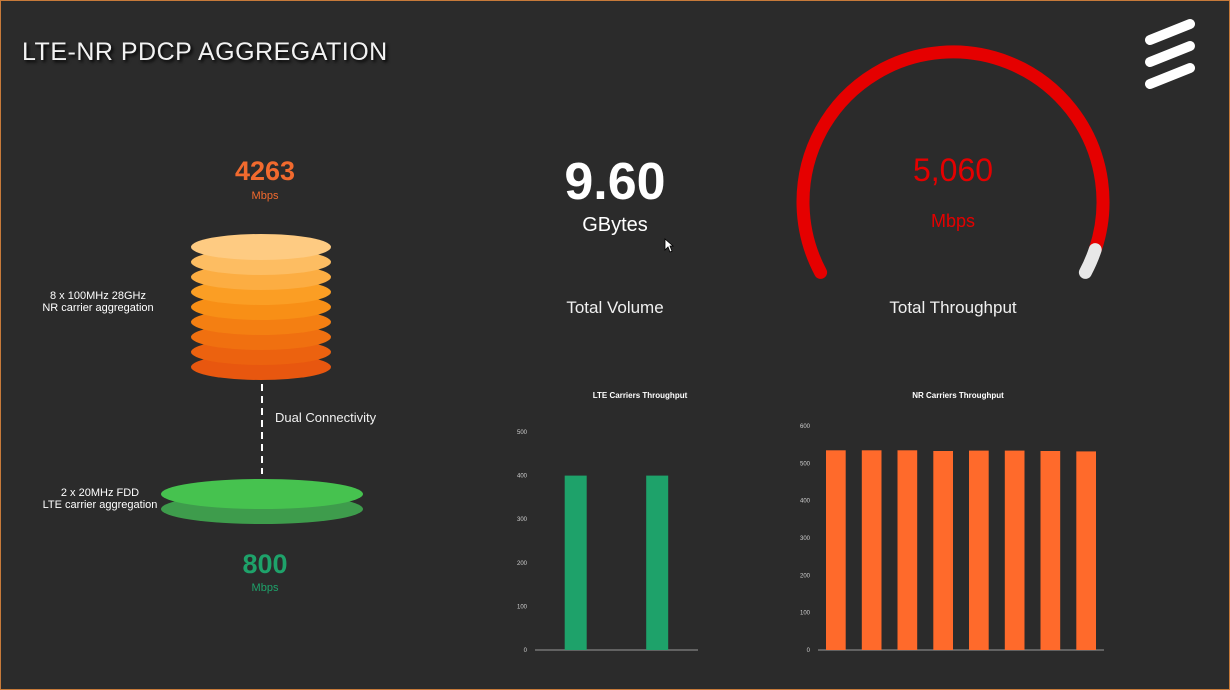  What do you see at coordinates (952, 221) in the screenshot?
I see `total-throughput-unit: Mbps` at bounding box center [952, 221].